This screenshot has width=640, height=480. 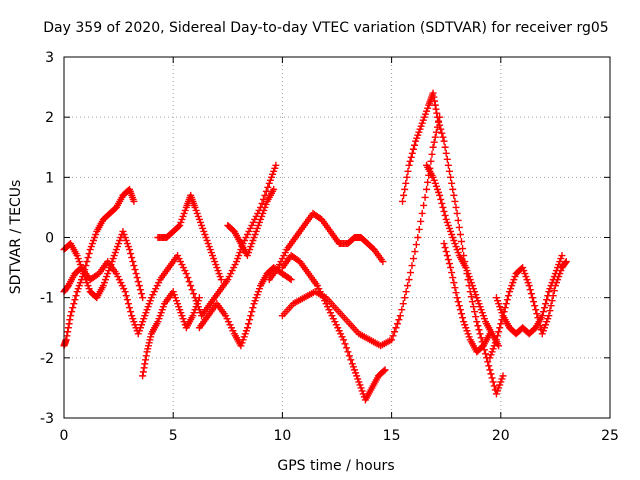 I want to click on y-tick-label: 1, so click(x=49, y=178).